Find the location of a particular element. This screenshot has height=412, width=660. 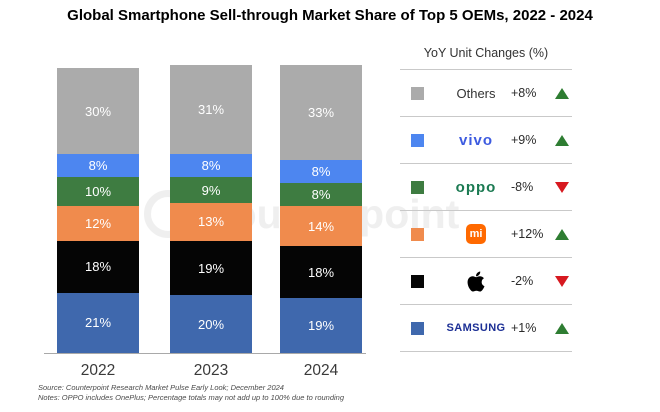

segment-samsung-2024: 19% is located at coordinates (321, 325).